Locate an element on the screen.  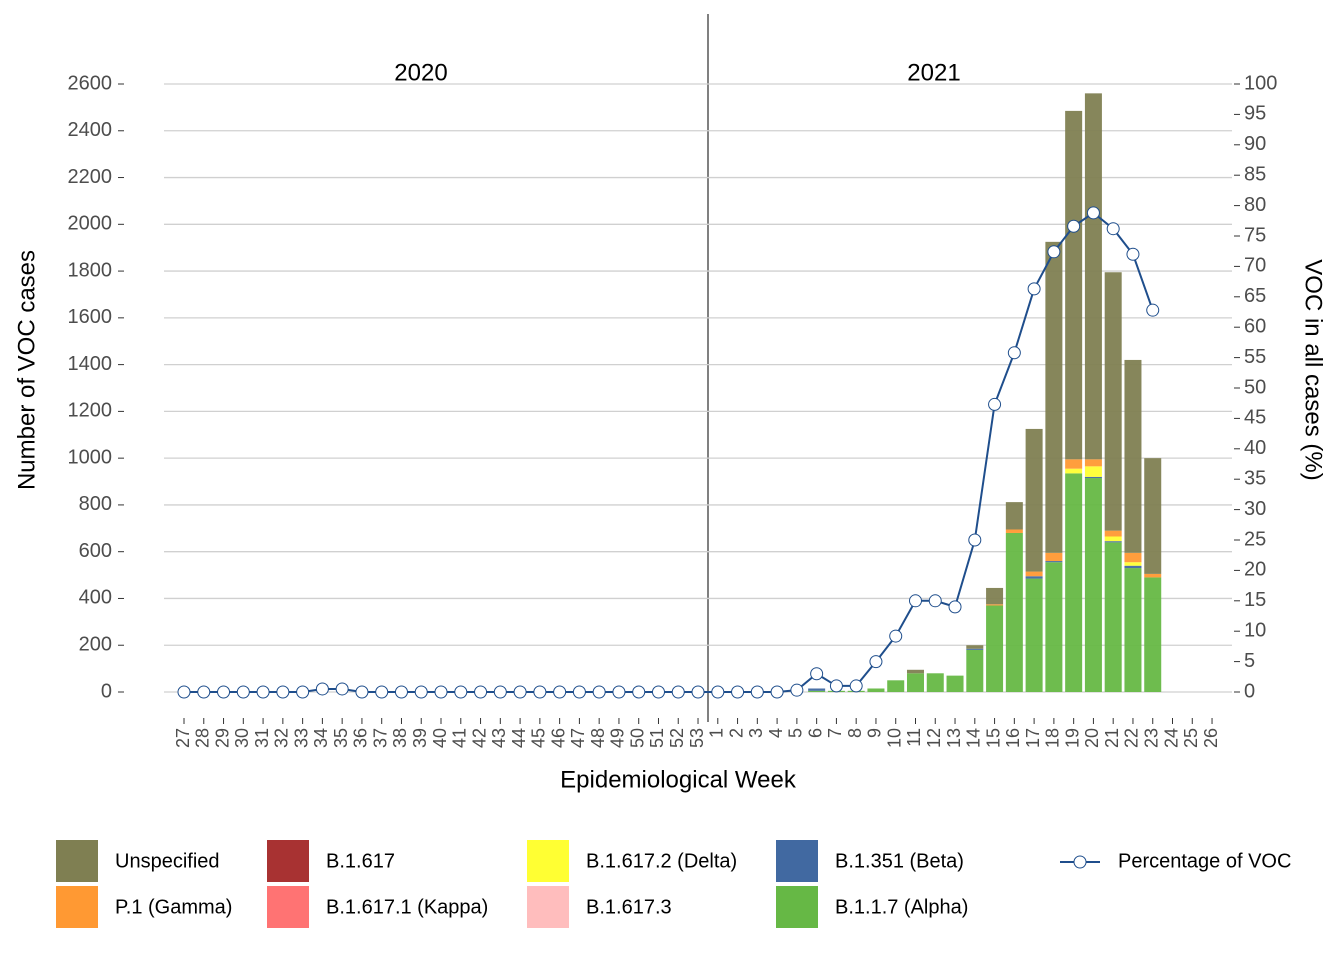
x-tick-label: 43 is located at coordinates (499, 738).